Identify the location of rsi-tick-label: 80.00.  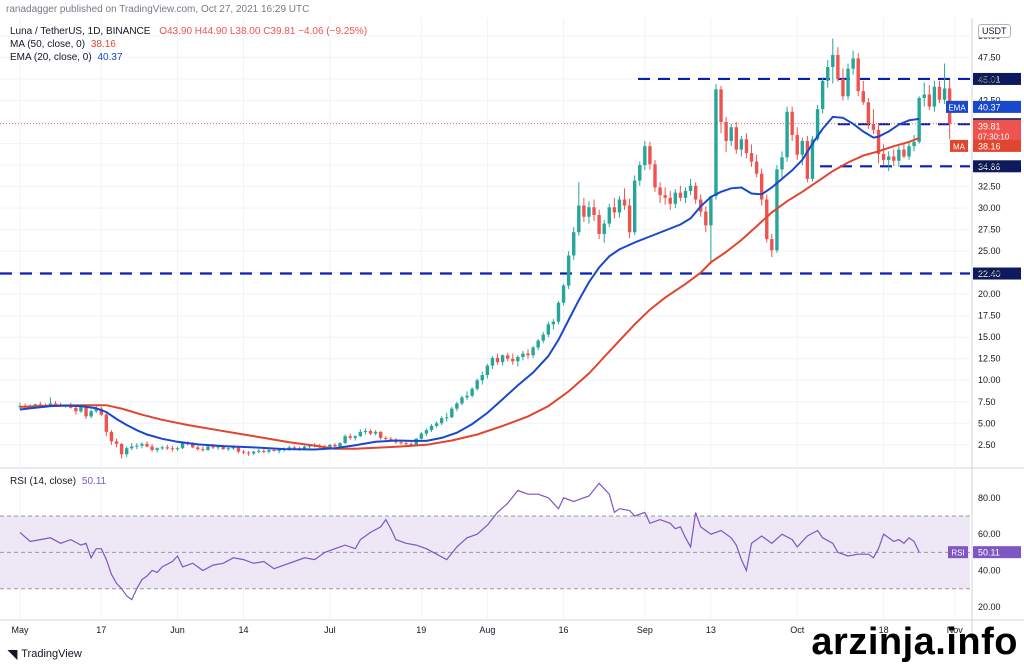
(989, 498).